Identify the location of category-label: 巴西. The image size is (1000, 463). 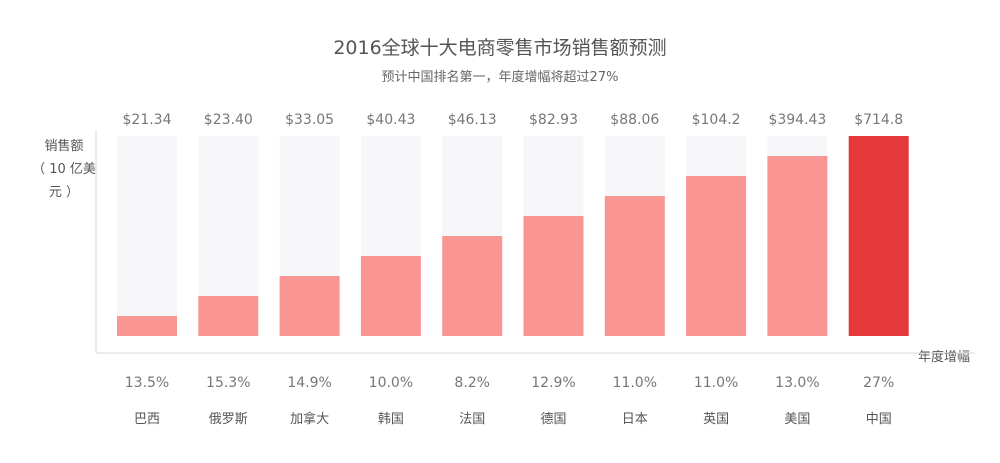
(147, 419).